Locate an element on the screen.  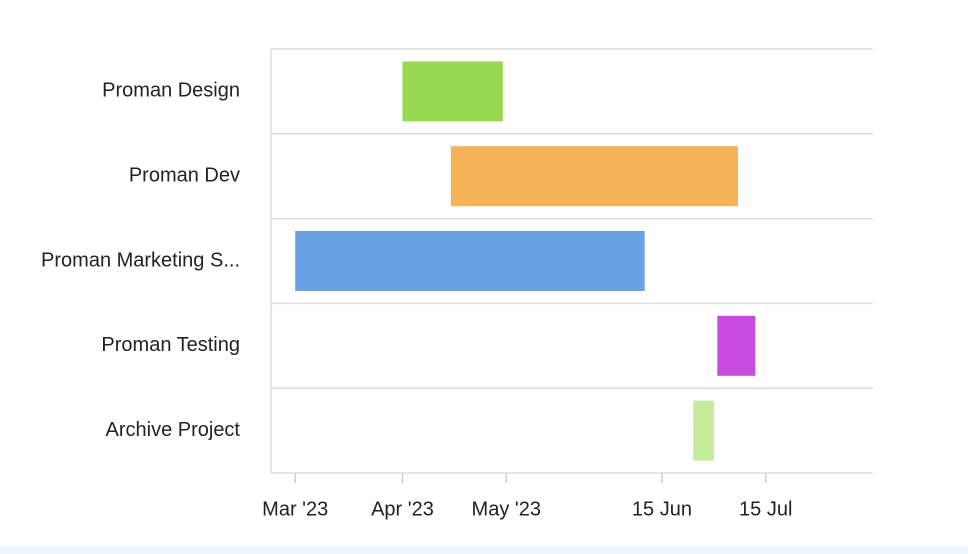
y-category-label: Proman Dev is located at coordinates (184, 175).